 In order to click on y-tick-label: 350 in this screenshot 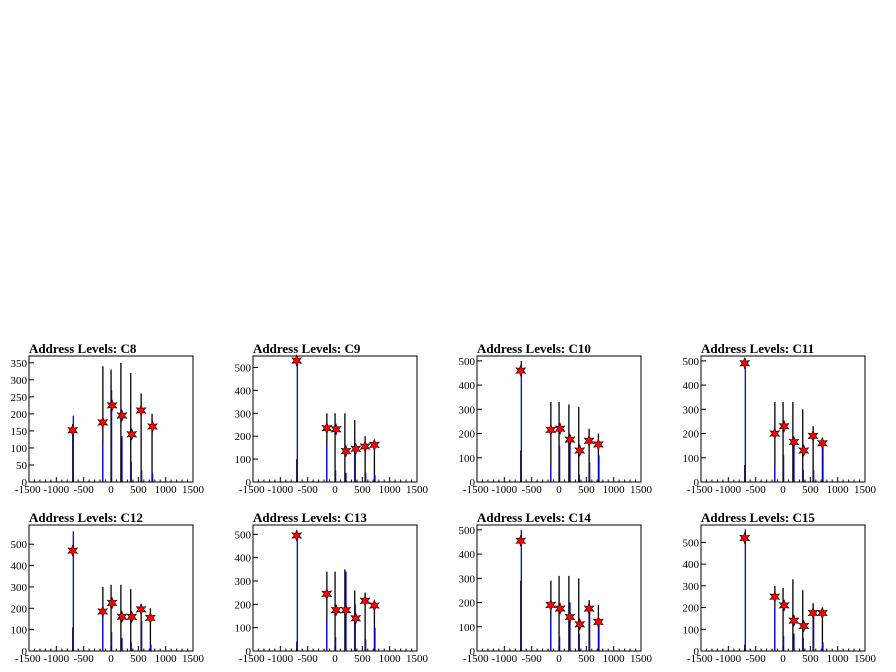, I will do `click(19, 364)`.